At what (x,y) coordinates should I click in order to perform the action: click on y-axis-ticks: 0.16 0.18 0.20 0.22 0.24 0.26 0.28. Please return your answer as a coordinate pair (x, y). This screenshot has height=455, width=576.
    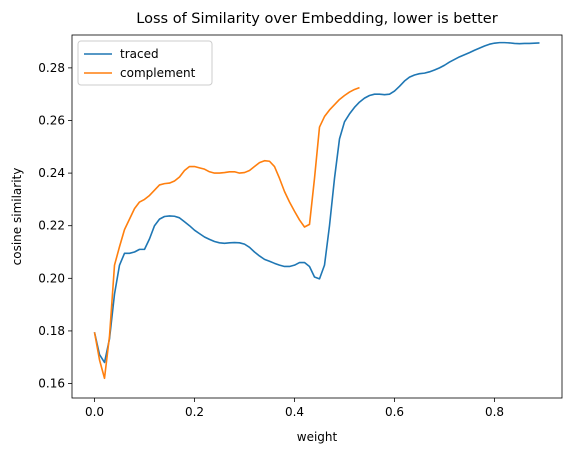
    Looking at the image, I should click on (55, 226).